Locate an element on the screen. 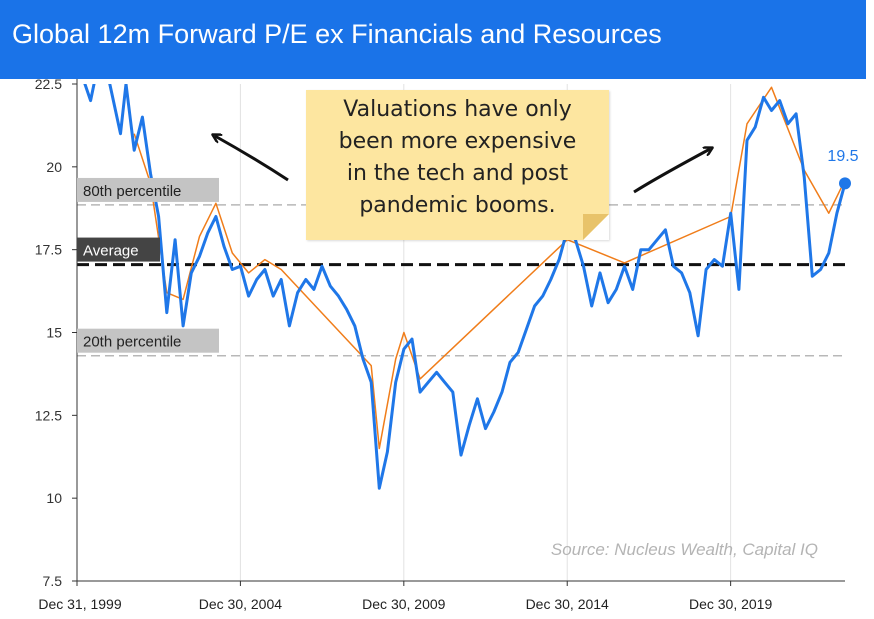 This screenshot has width=874, height=619. y-tick-label: 20 is located at coordinates (54, 167).